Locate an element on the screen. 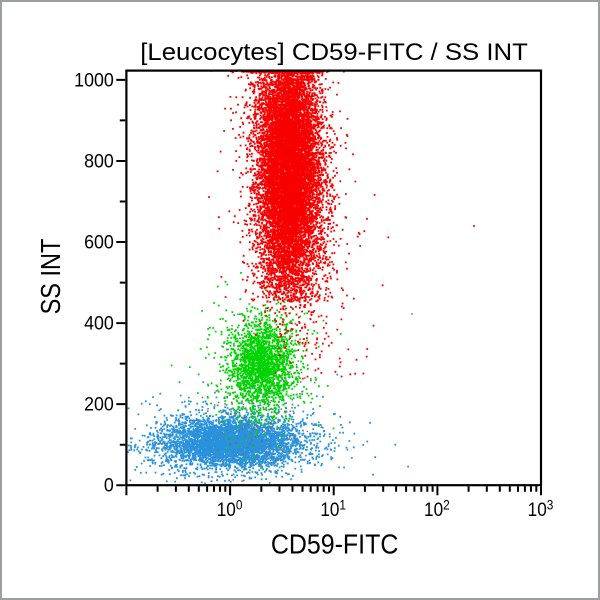 The image size is (600, 600). svg-text: 400 is located at coordinates (99, 323).